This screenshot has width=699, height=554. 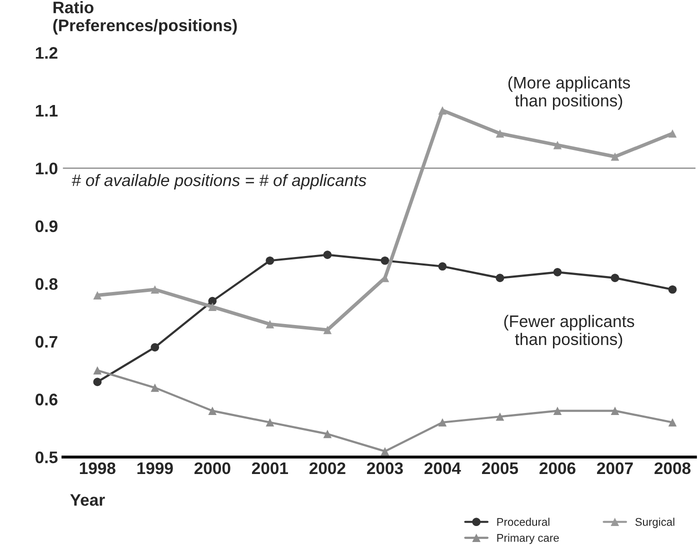 I want to click on x-tick-label: 2007, so click(x=615, y=468).